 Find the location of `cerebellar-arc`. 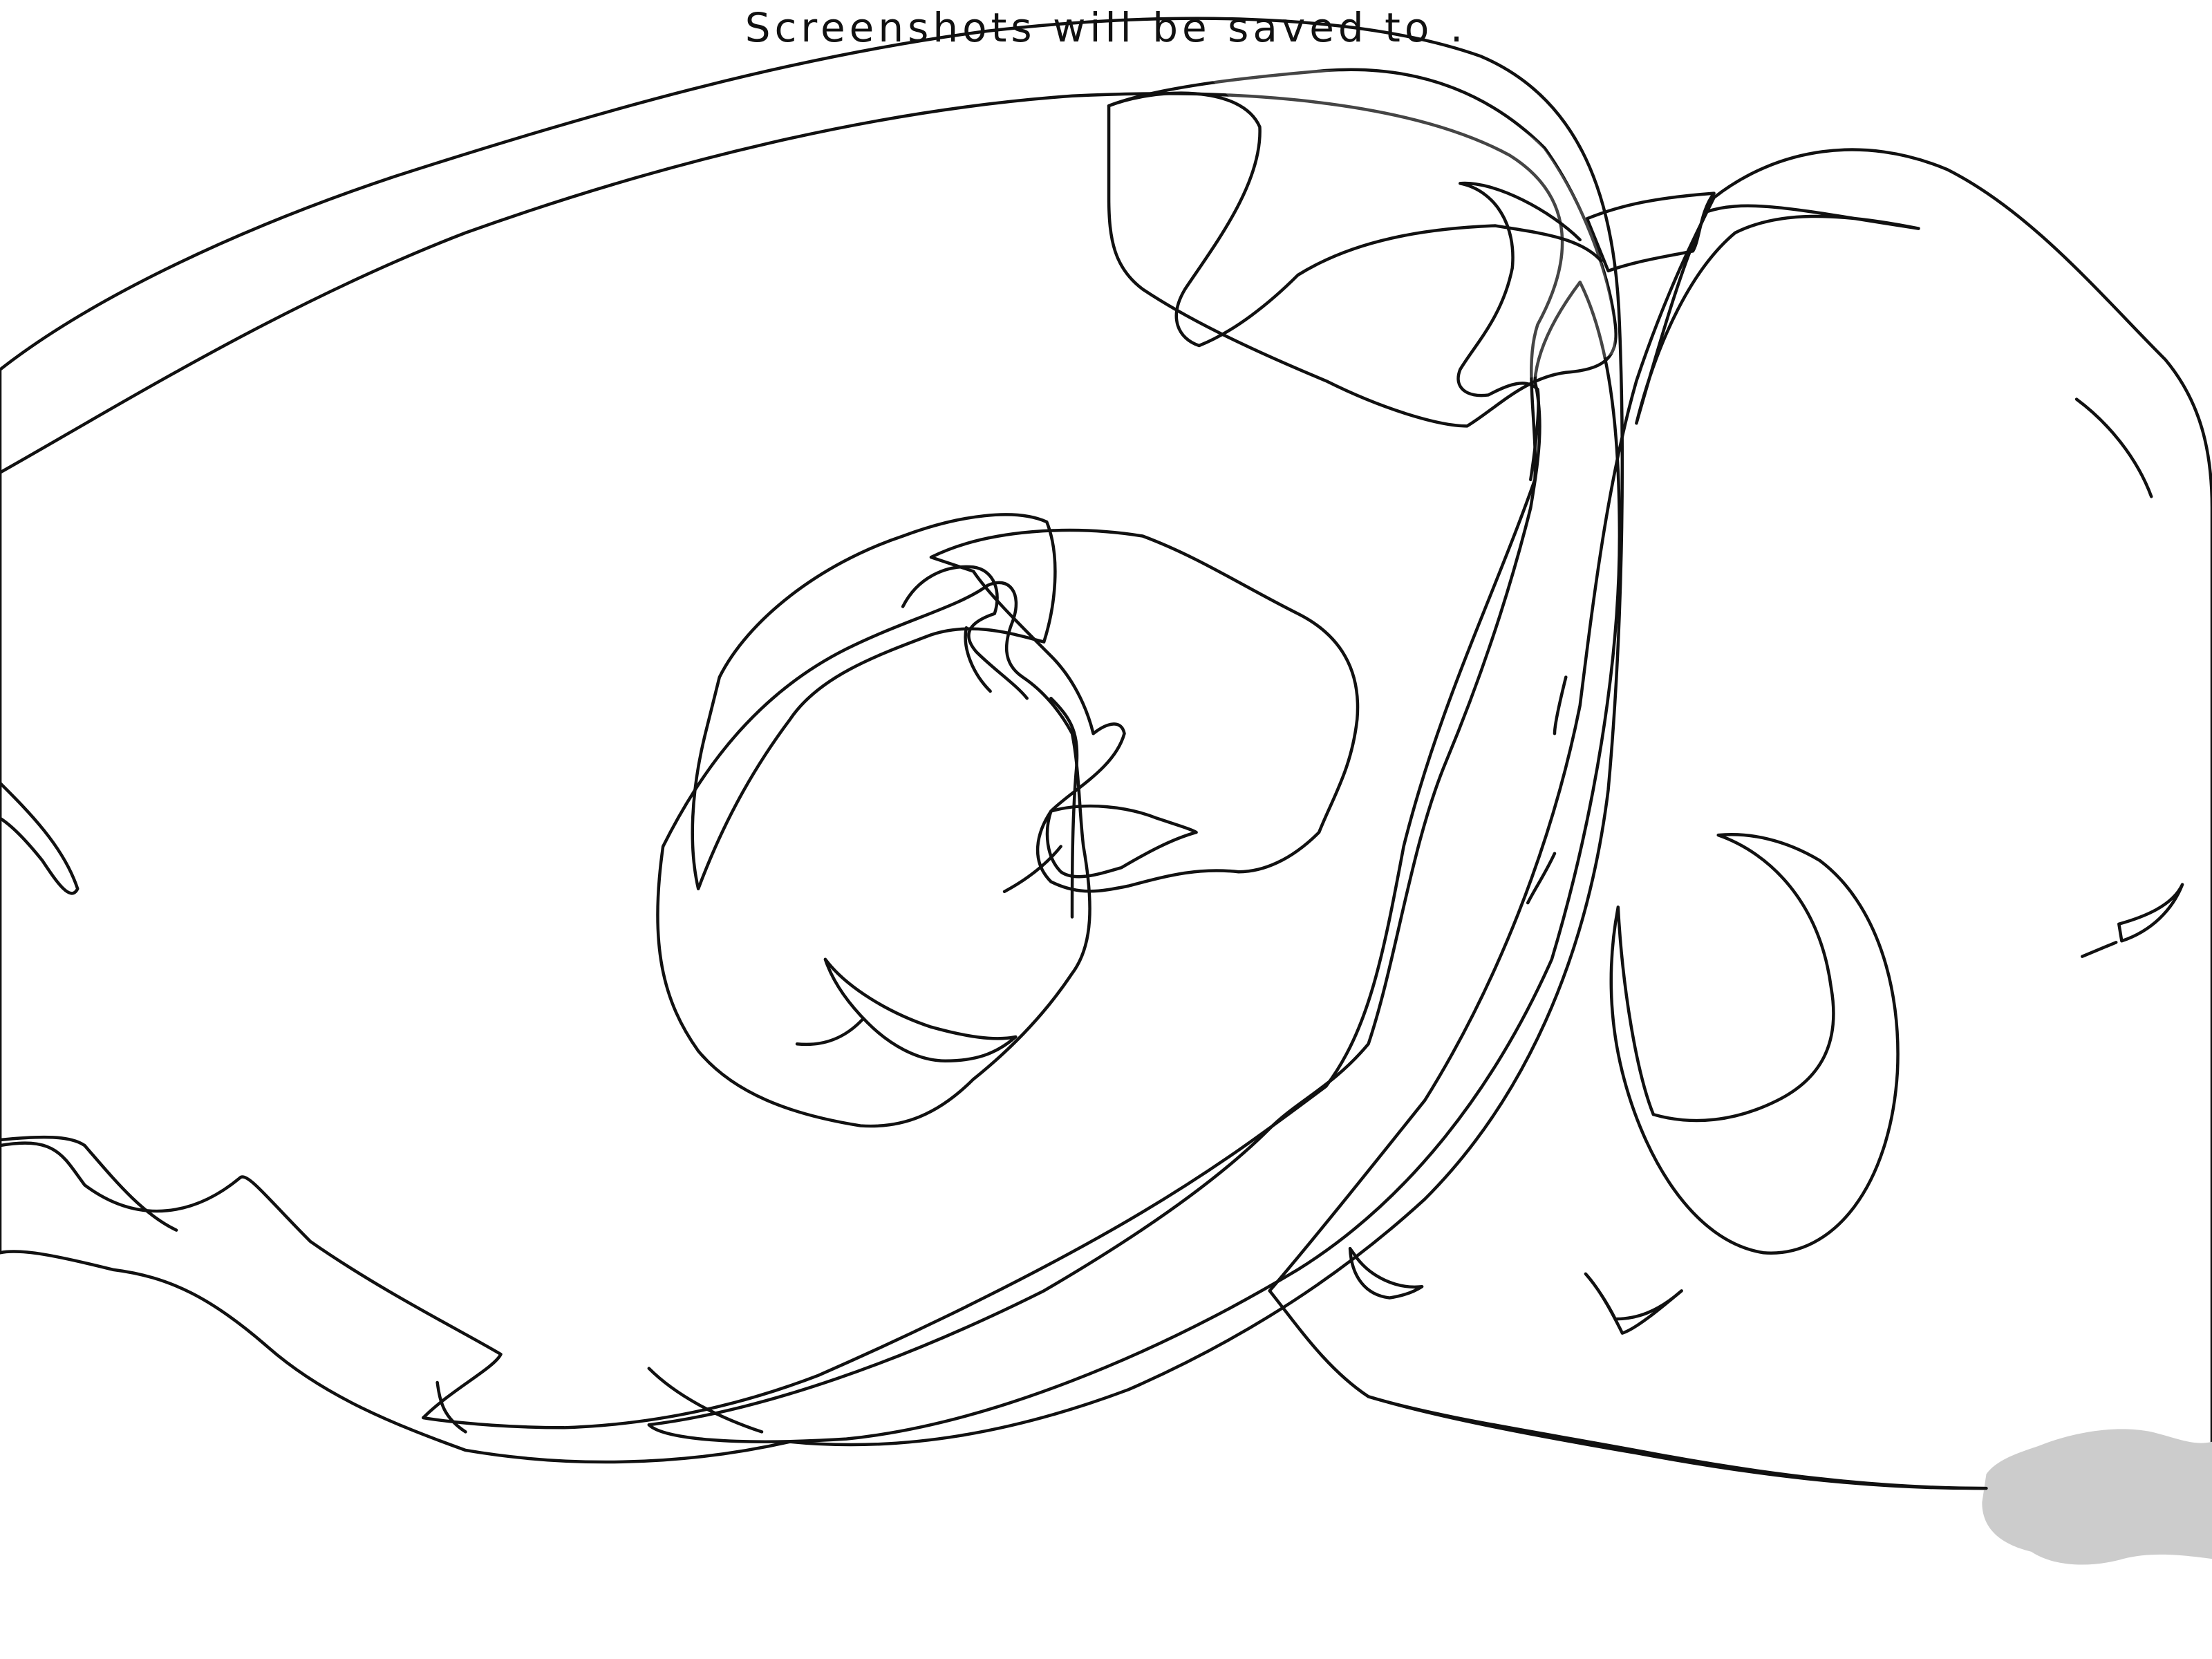

cerebellar-arc is located at coordinates (1755, 1044).